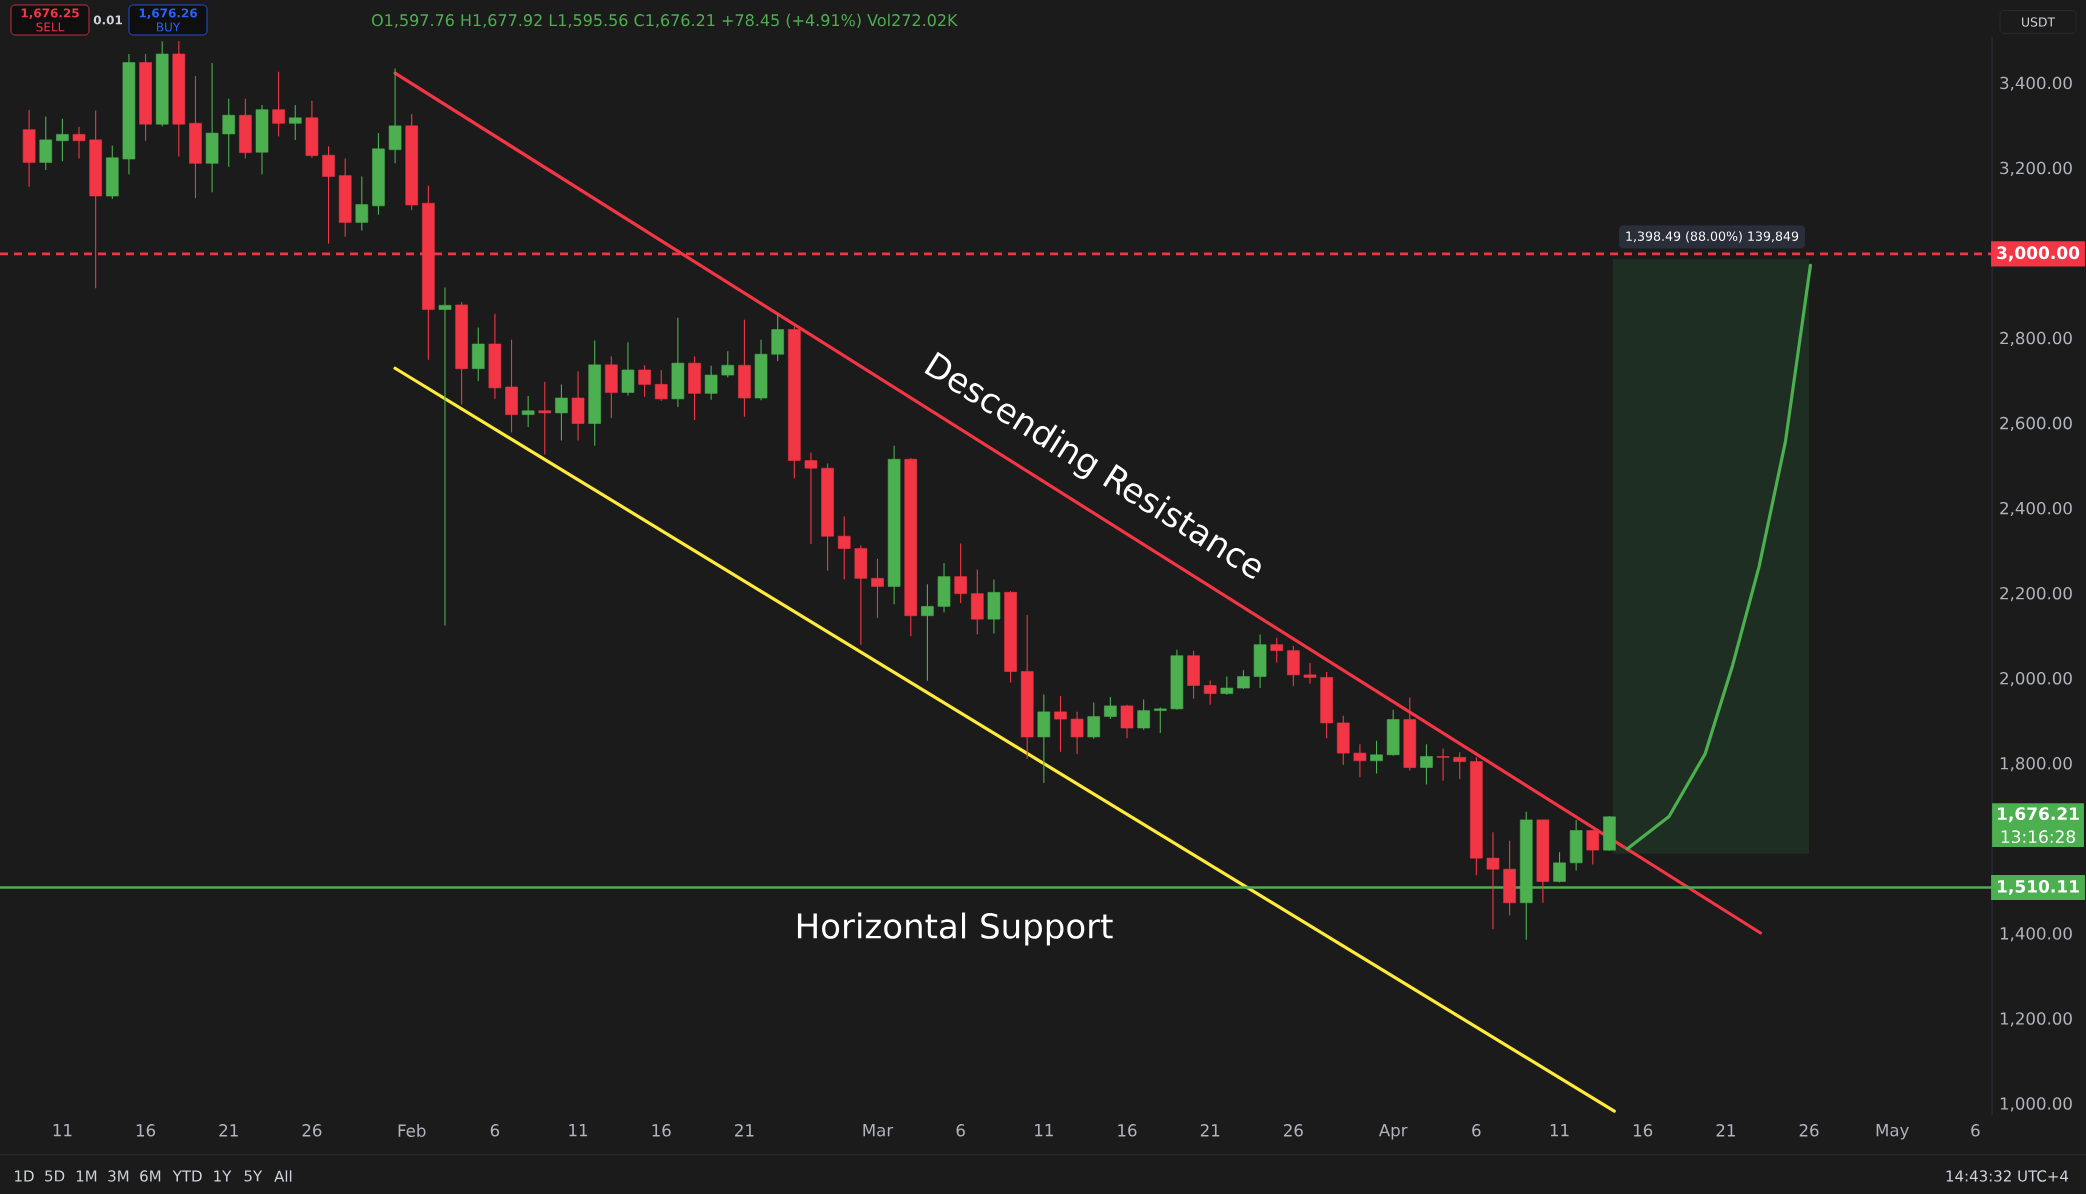 Image resolution: width=2086 pixels, height=1194 pixels. Describe the element at coordinates (955, 929) in the screenshot. I see `annotation: Horizontal Support` at that location.